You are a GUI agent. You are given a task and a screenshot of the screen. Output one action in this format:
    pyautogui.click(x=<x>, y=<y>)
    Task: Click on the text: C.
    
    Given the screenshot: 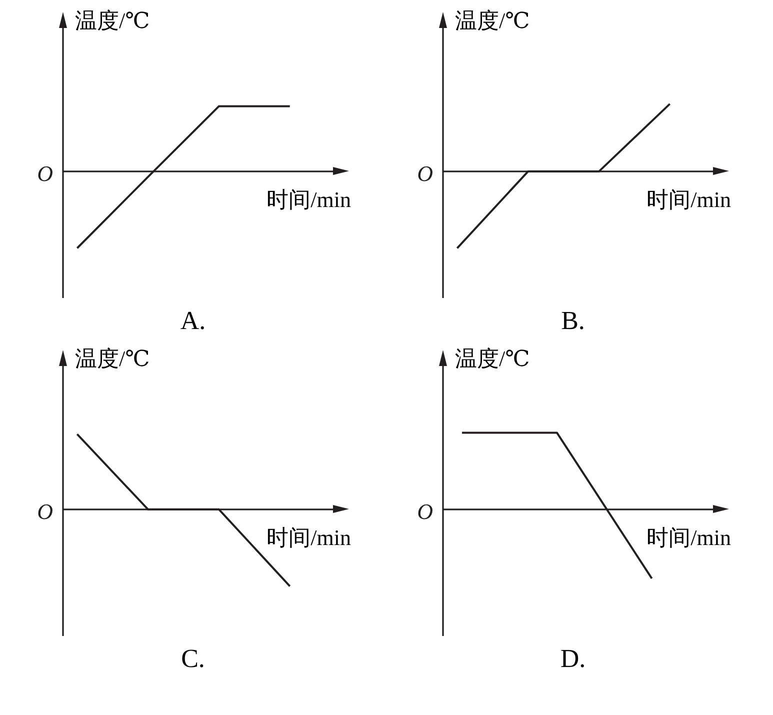 What is the action you would take?
    pyautogui.click(x=193, y=659)
    